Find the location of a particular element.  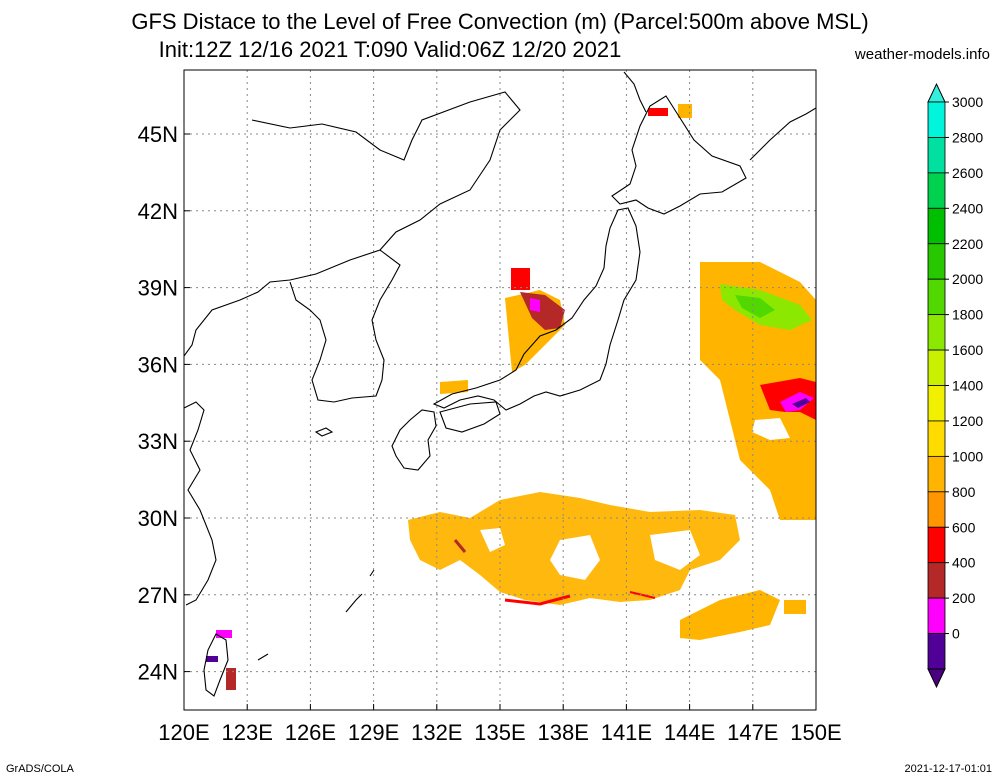

field-taiwan-purple is located at coordinates (212, 659).